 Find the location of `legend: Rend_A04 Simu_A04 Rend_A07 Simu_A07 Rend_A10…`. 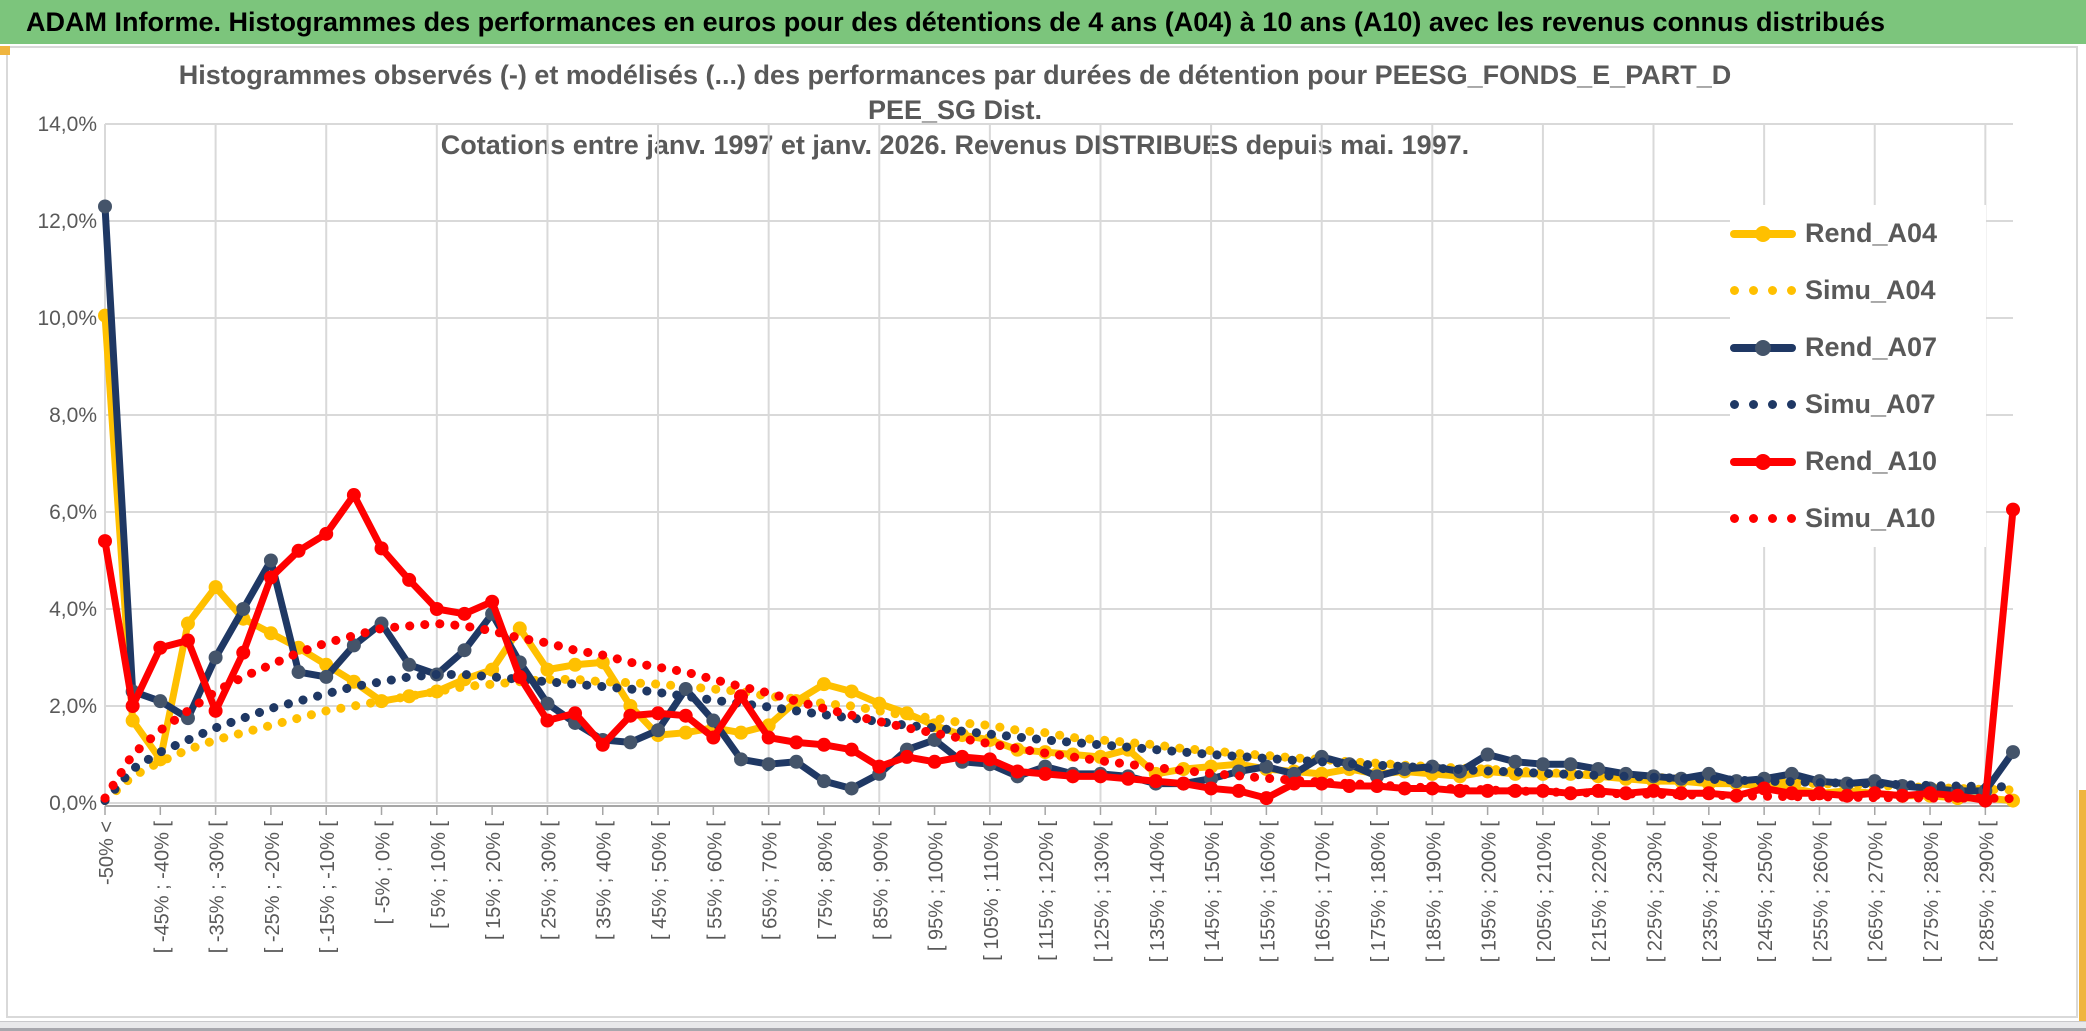

legend: Rend_A04 Simu_A04 Rend_A07 Simu_A07 Rend_A10… is located at coordinates (1858, 376).